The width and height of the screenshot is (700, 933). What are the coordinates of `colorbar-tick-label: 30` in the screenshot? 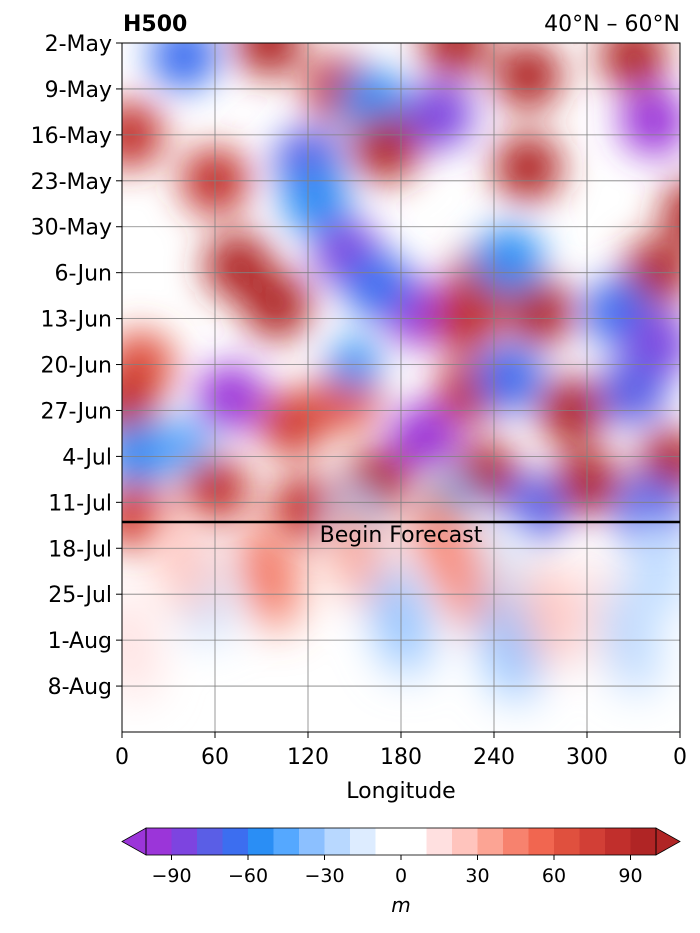 It's located at (477, 876).